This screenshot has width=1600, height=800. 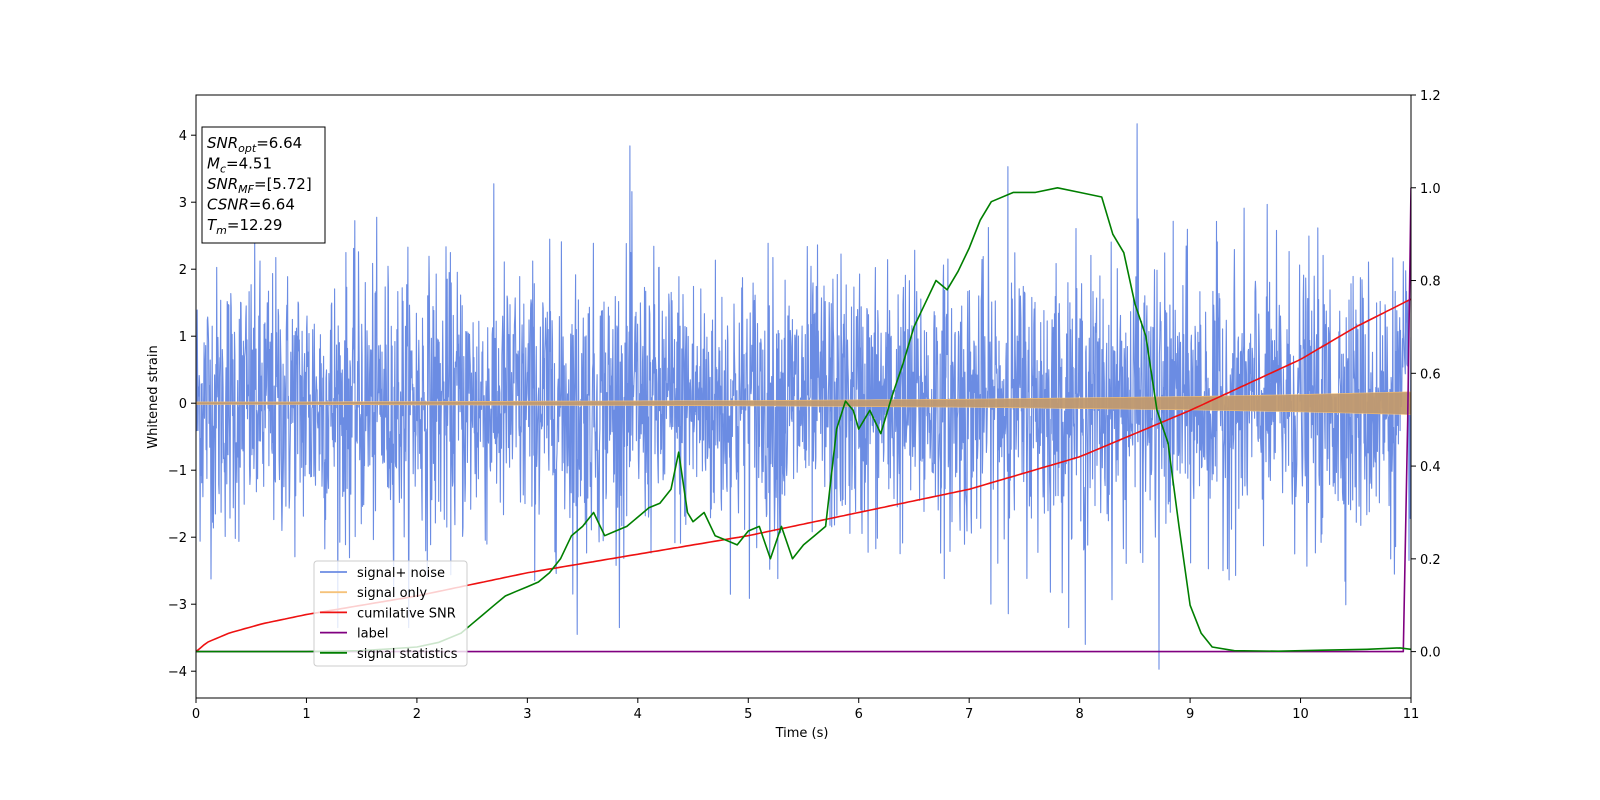 I want to click on info-line: CSNR=6.64, so click(x=251, y=205).